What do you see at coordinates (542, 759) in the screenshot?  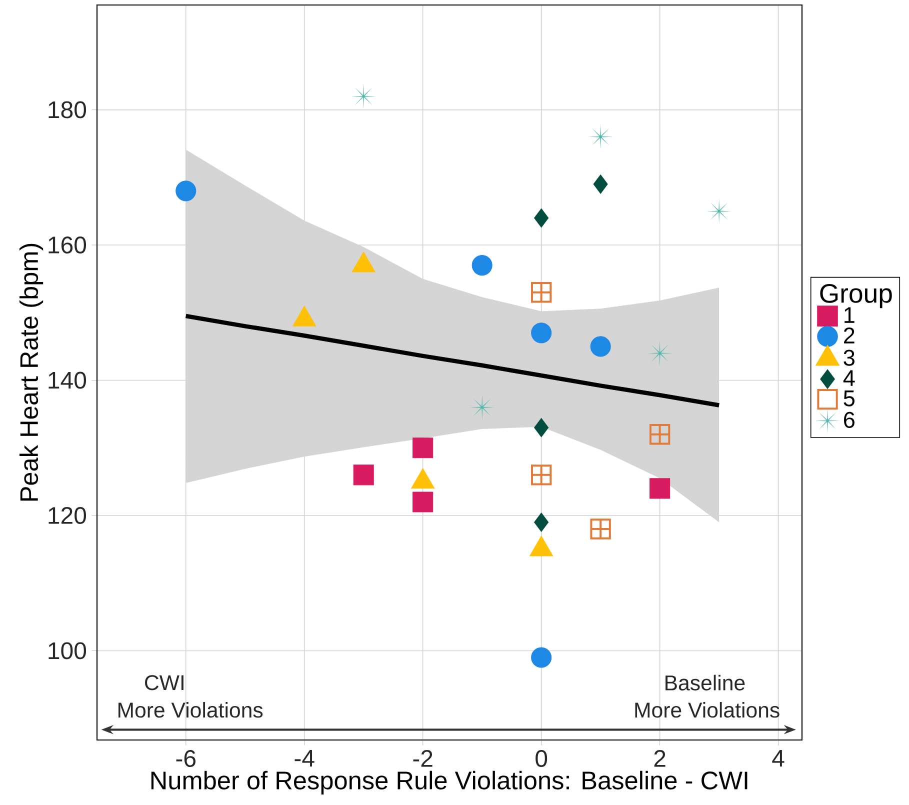 I see `x-tick-label: 0` at bounding box center [542, 759].